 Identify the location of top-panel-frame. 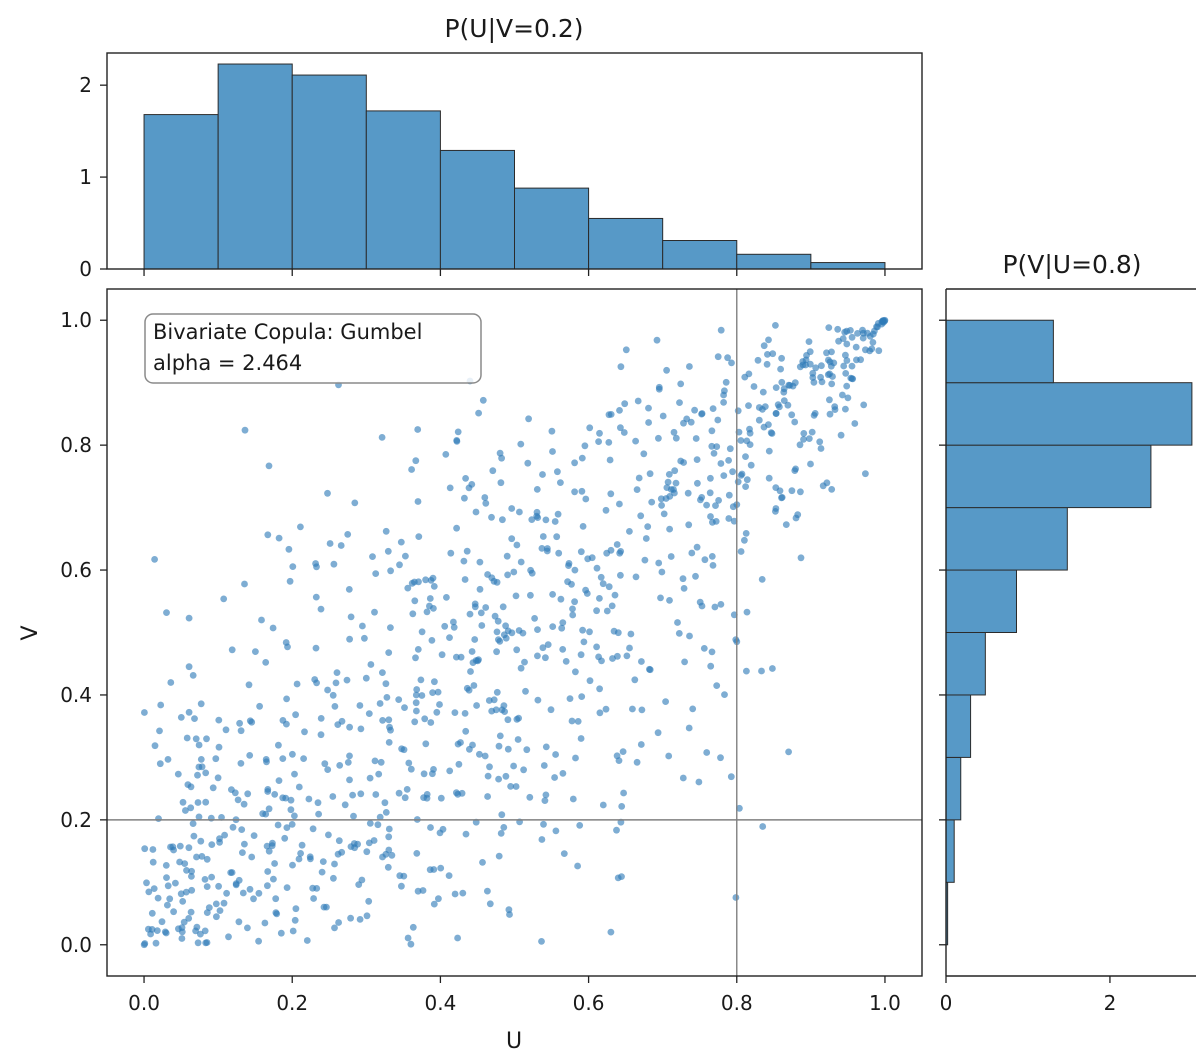
(514, 161).